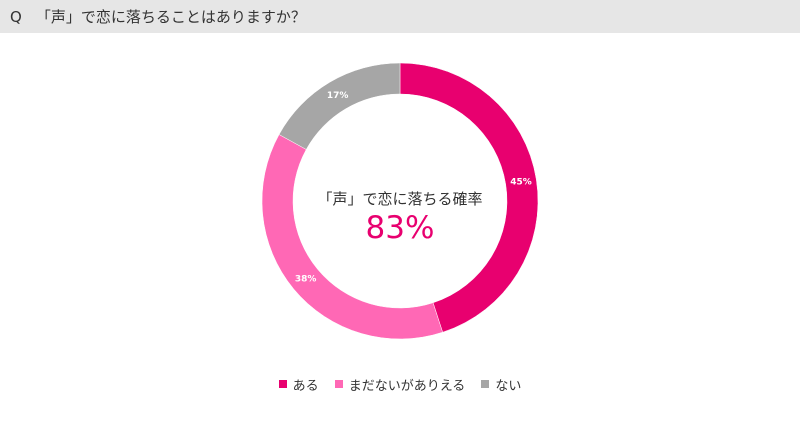 This screenshot has height=422, width=800. I want to click on legend-label-1: ある, so click(305, 386).